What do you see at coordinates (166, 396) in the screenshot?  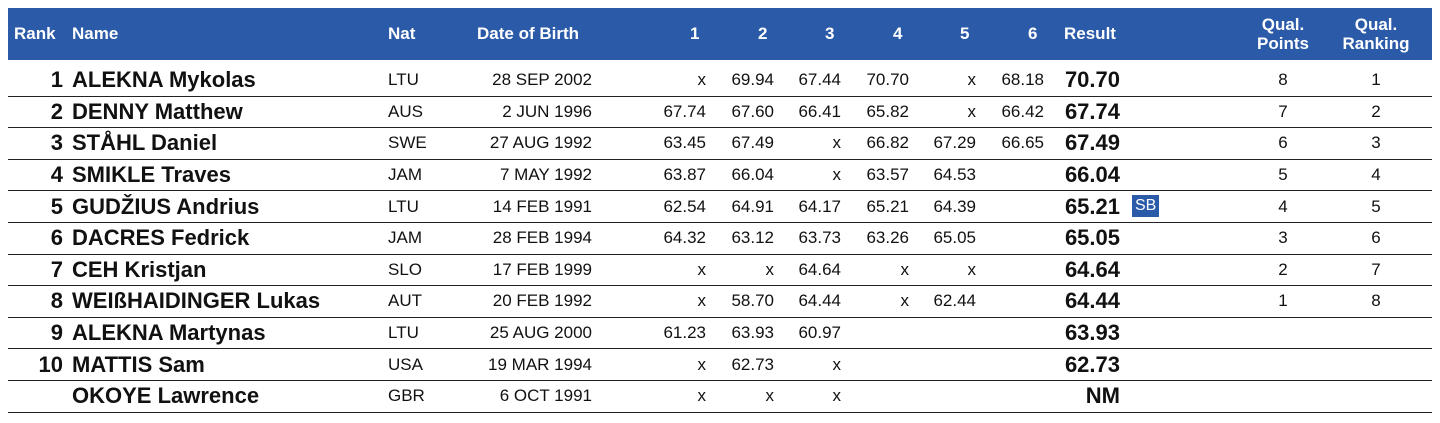 I see `row-name: OKOYE Lawrence` at bounding box center [166, 396].